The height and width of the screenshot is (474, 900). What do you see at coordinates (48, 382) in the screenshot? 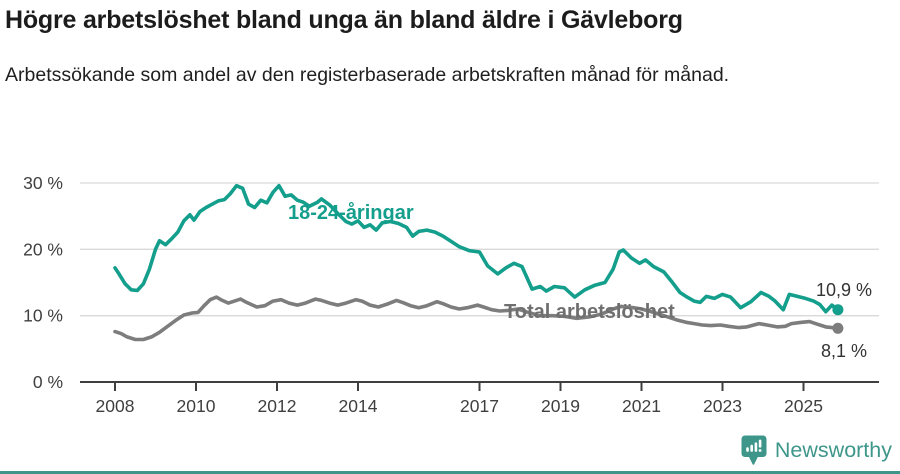
I see `y-tick-label: 0 %` at bounding box center [48, 382].